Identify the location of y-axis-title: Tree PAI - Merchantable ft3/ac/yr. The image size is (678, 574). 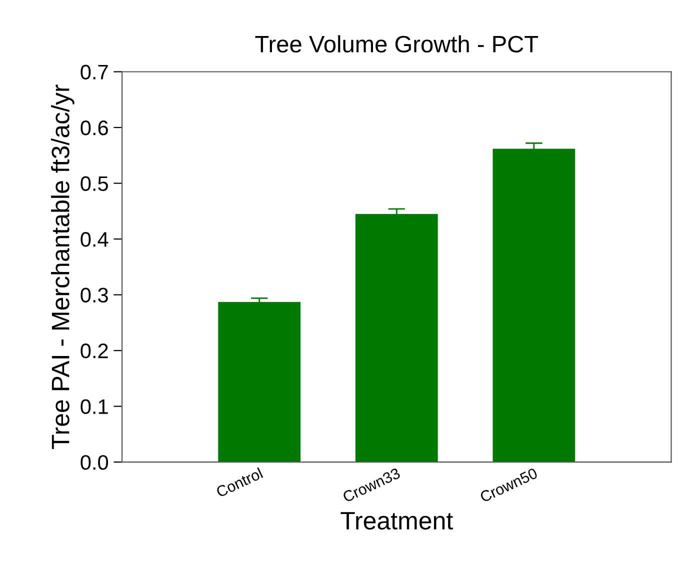
(62, 267).